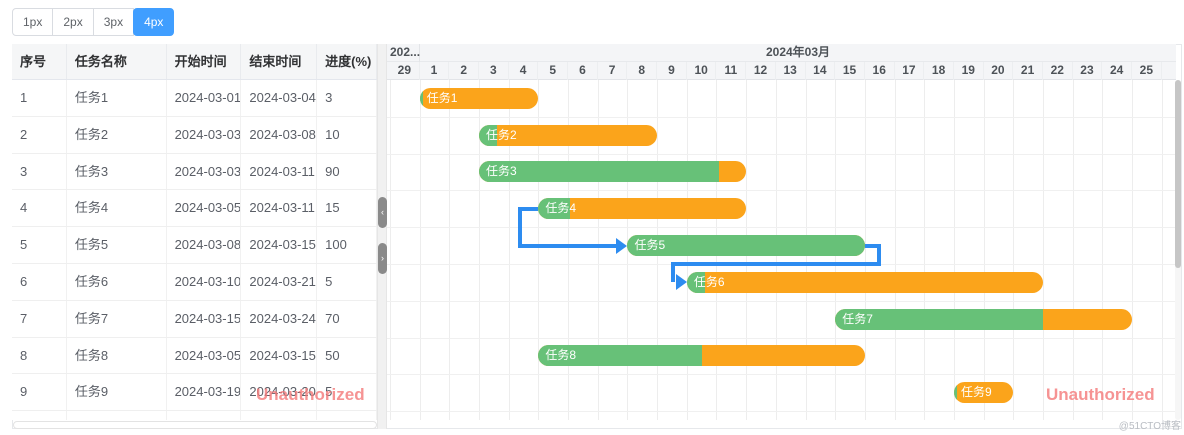  I want to click on vertical-scrollbar, so click(1178, 250).